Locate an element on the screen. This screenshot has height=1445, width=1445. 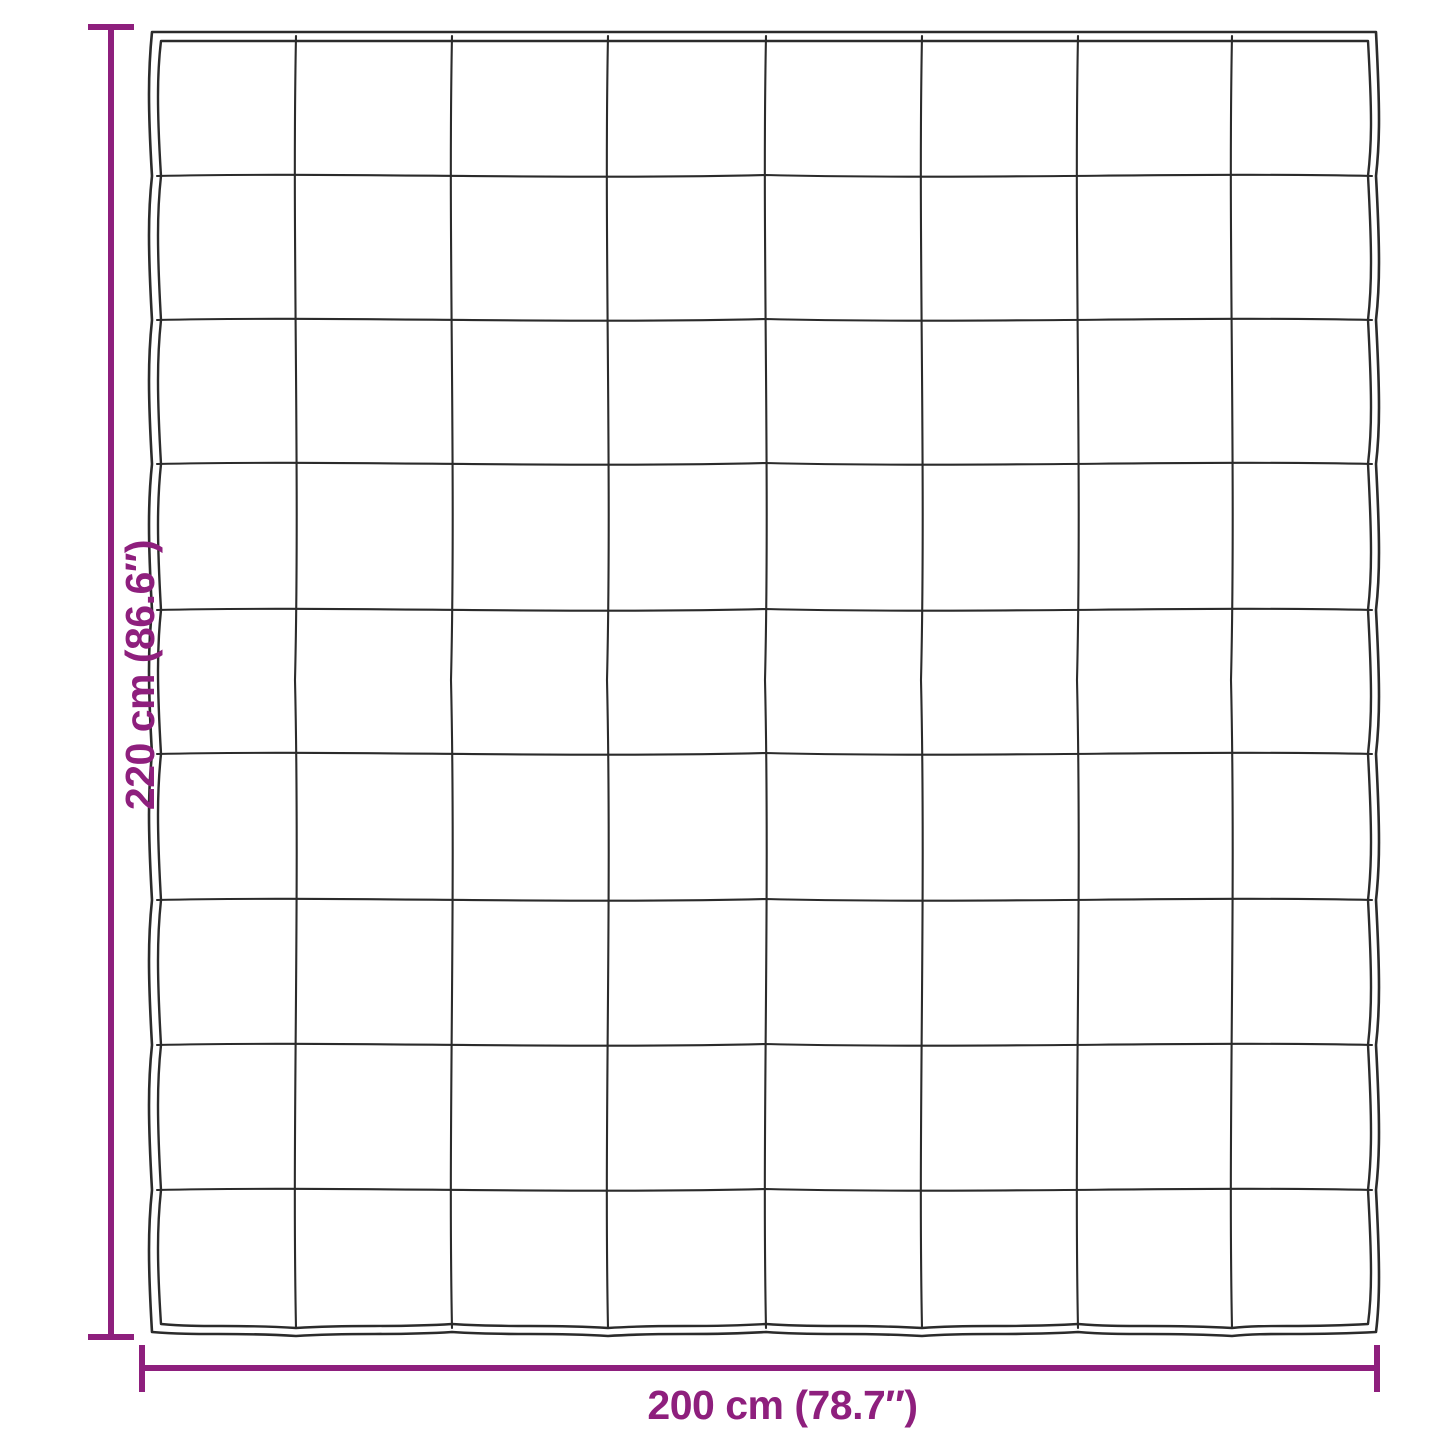
width-dimension-label: 200 cm (78.7″) is located at coordinates (782, 1405).